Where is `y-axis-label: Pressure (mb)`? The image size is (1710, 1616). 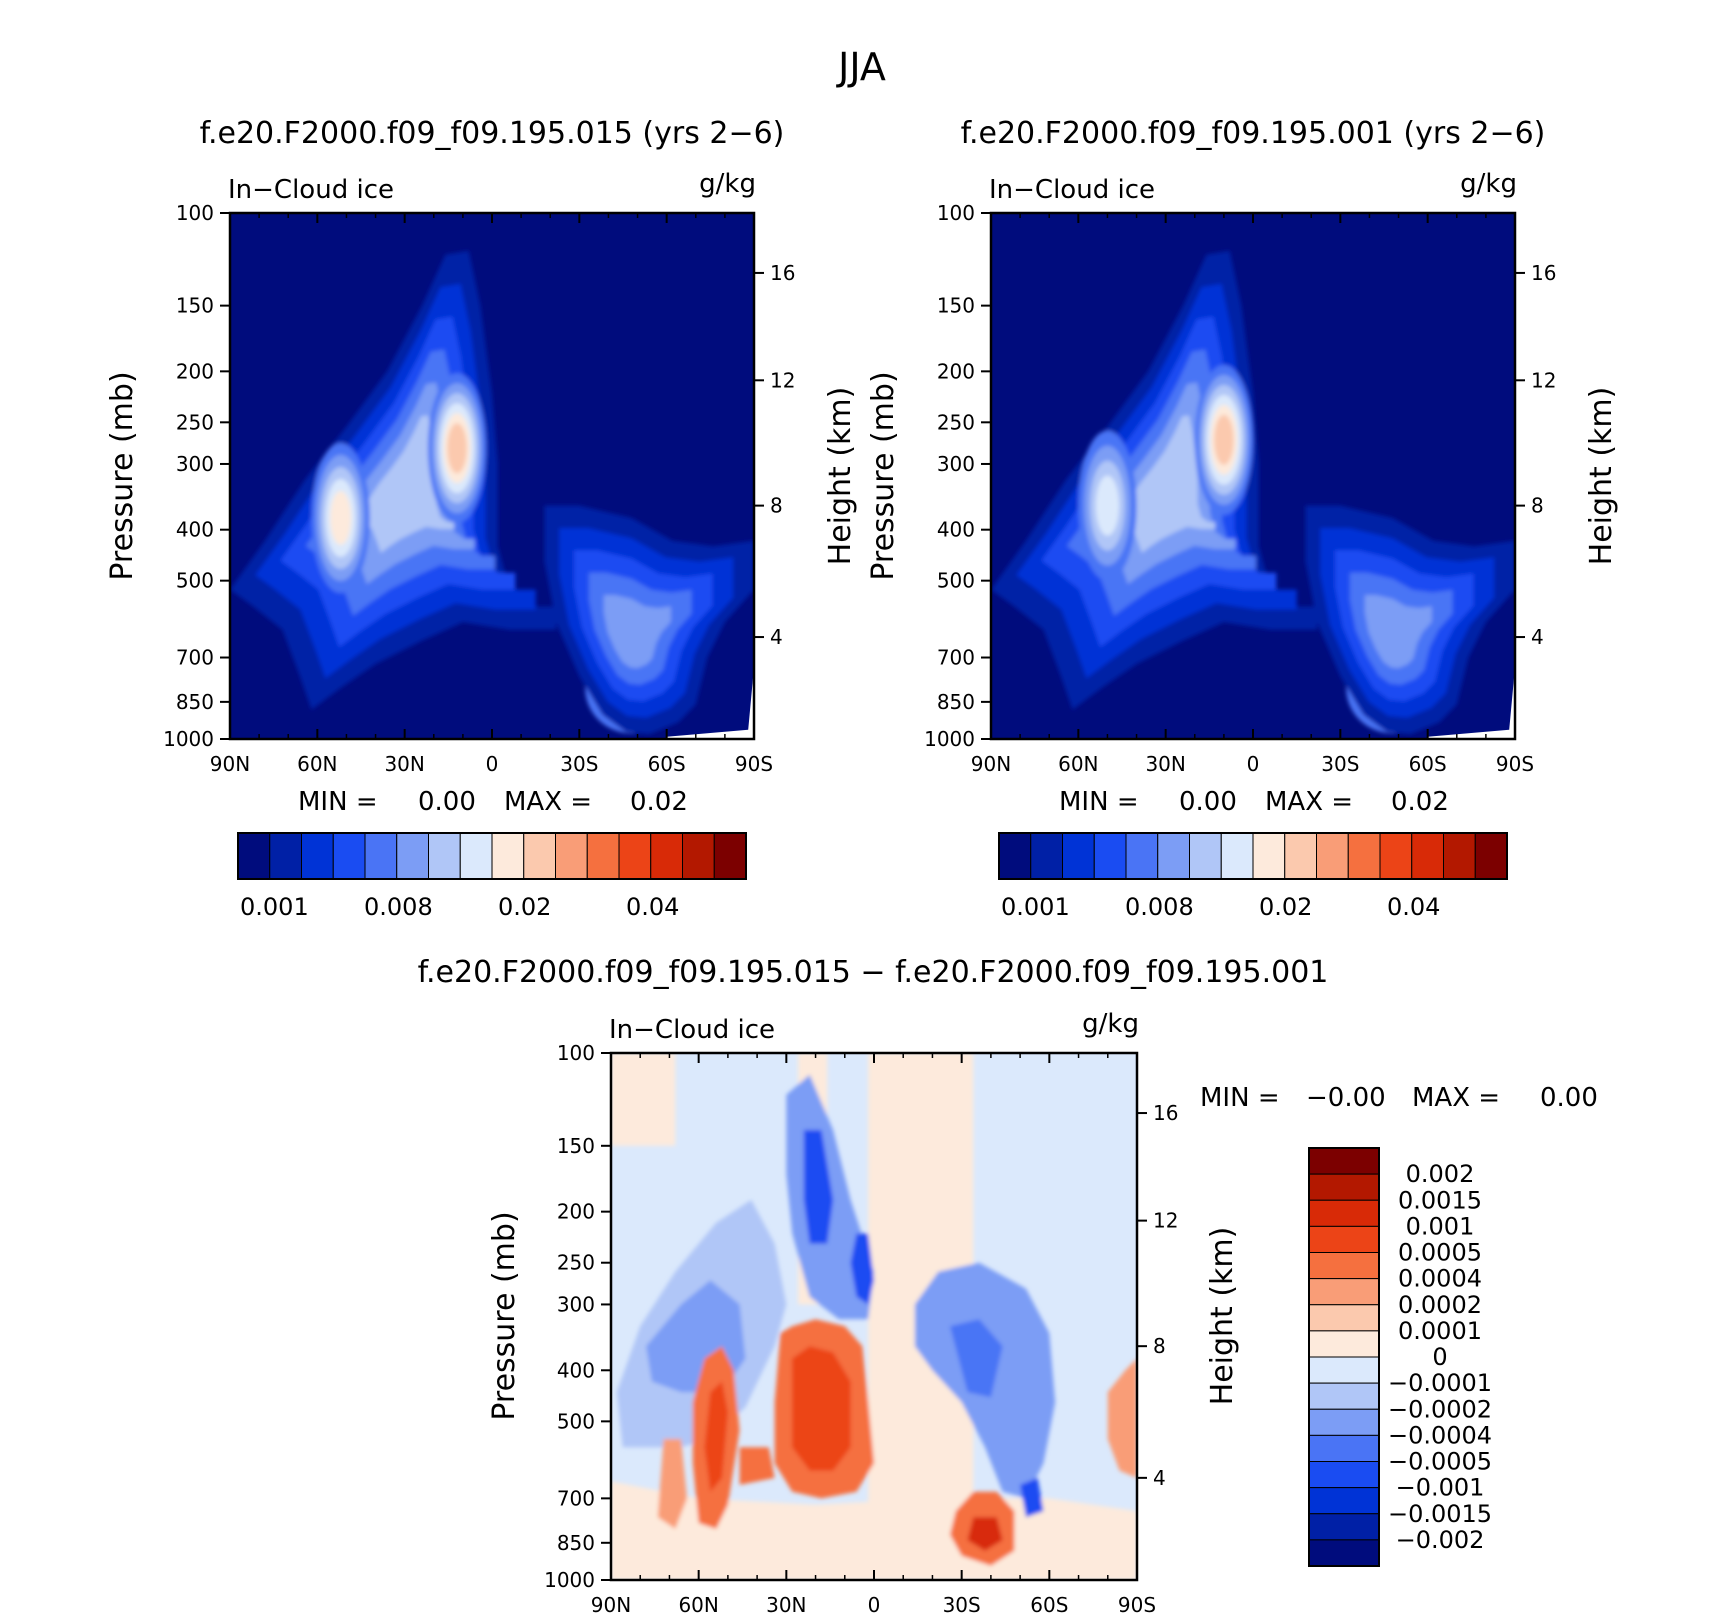 y-axis-label: Pressure (mb) is located at coordinates (883, 475).